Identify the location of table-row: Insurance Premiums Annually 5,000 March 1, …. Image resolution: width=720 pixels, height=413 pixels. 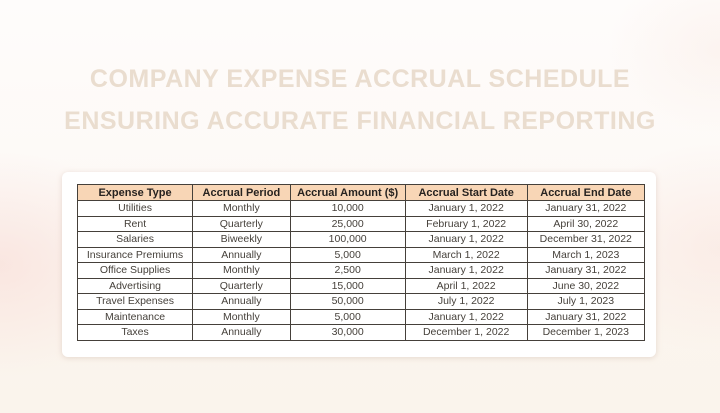
(361, 254).